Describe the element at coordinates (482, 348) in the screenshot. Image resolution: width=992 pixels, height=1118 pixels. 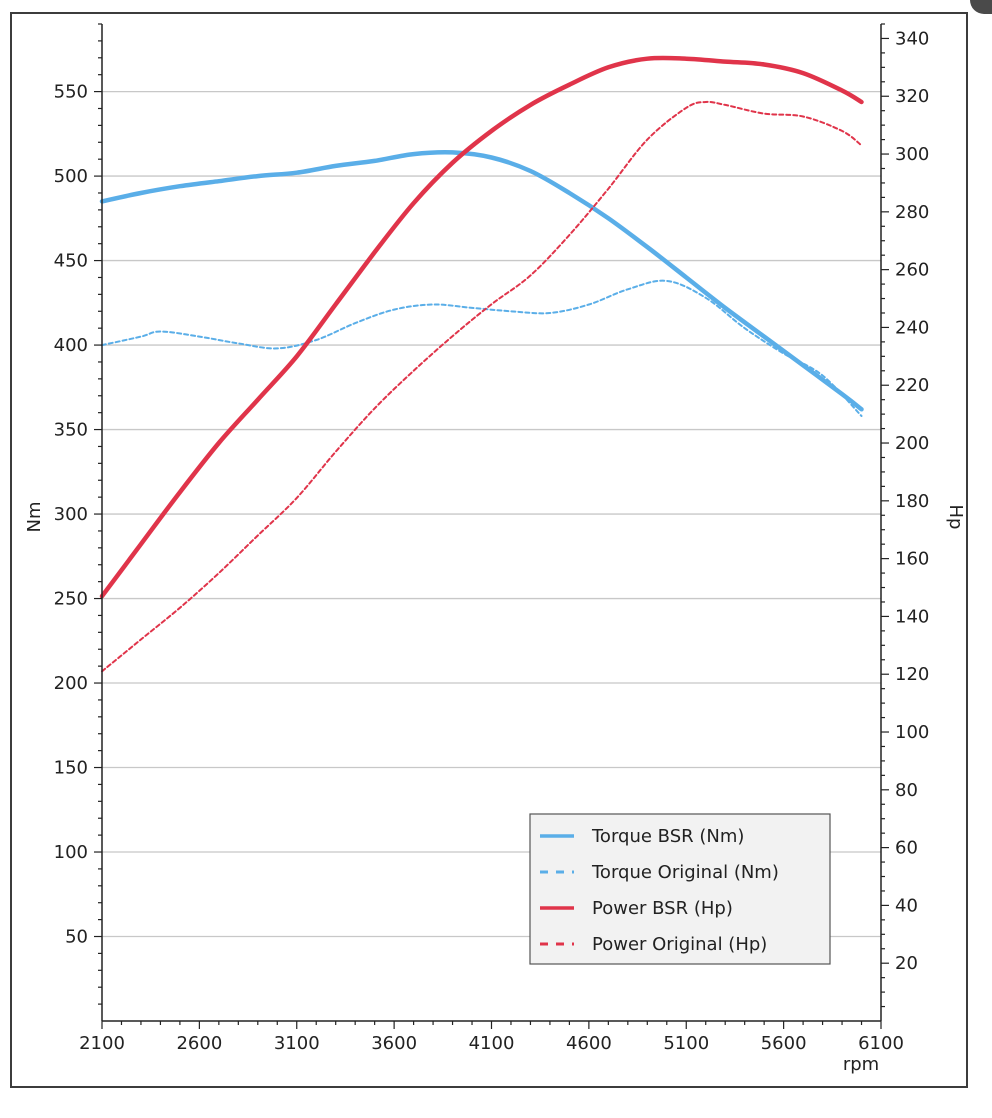
I see `torque-original-line` at that location.